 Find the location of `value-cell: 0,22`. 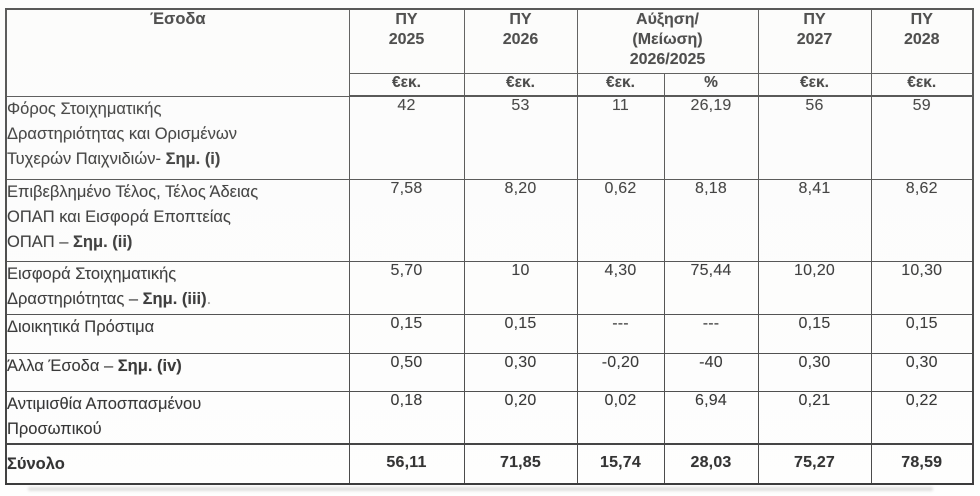

value-cell: 0,22 is located at coordinates (922, 417).